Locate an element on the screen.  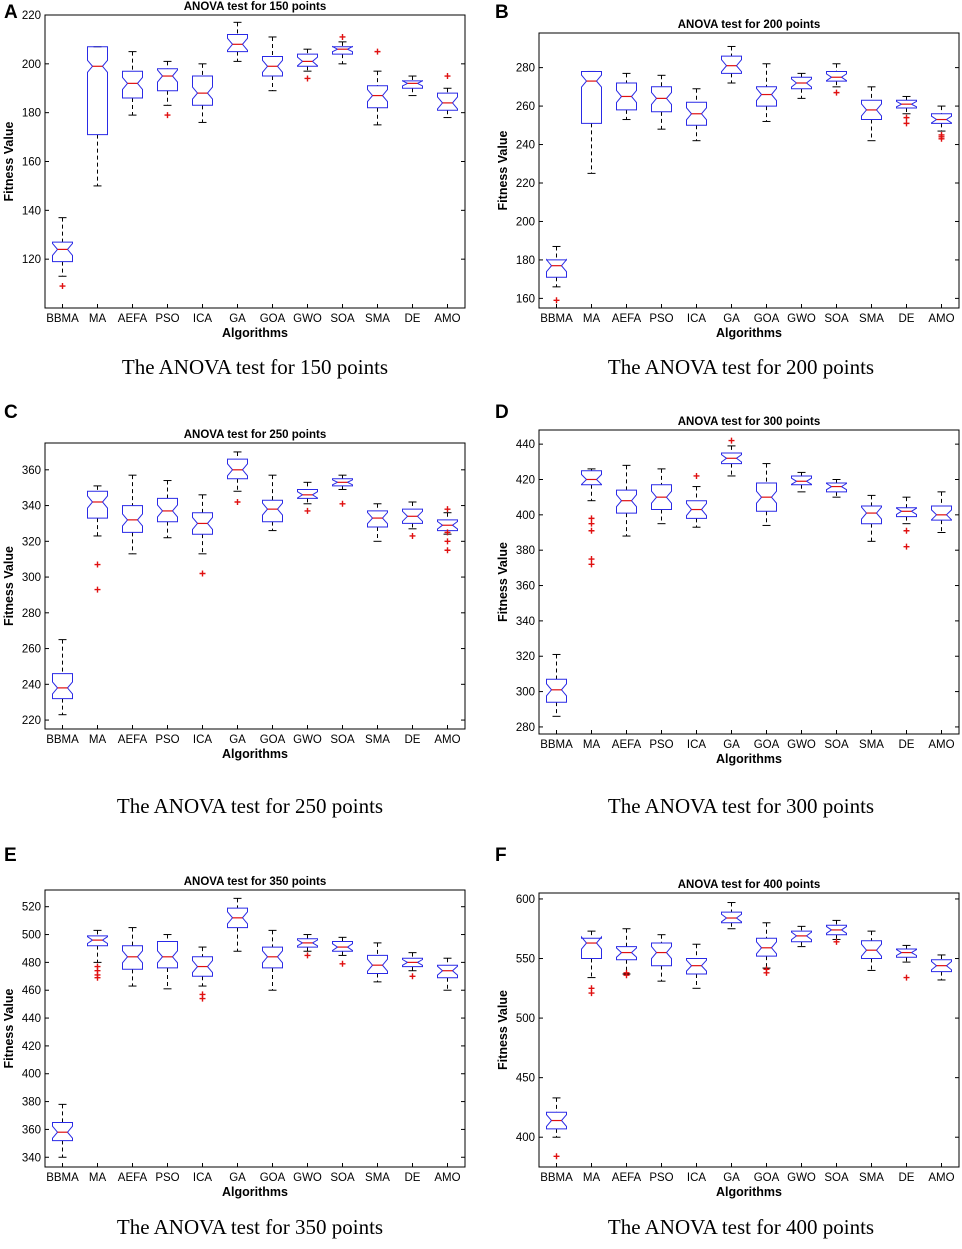
x-tick-label: MA is located at coordinates (592, 1178).